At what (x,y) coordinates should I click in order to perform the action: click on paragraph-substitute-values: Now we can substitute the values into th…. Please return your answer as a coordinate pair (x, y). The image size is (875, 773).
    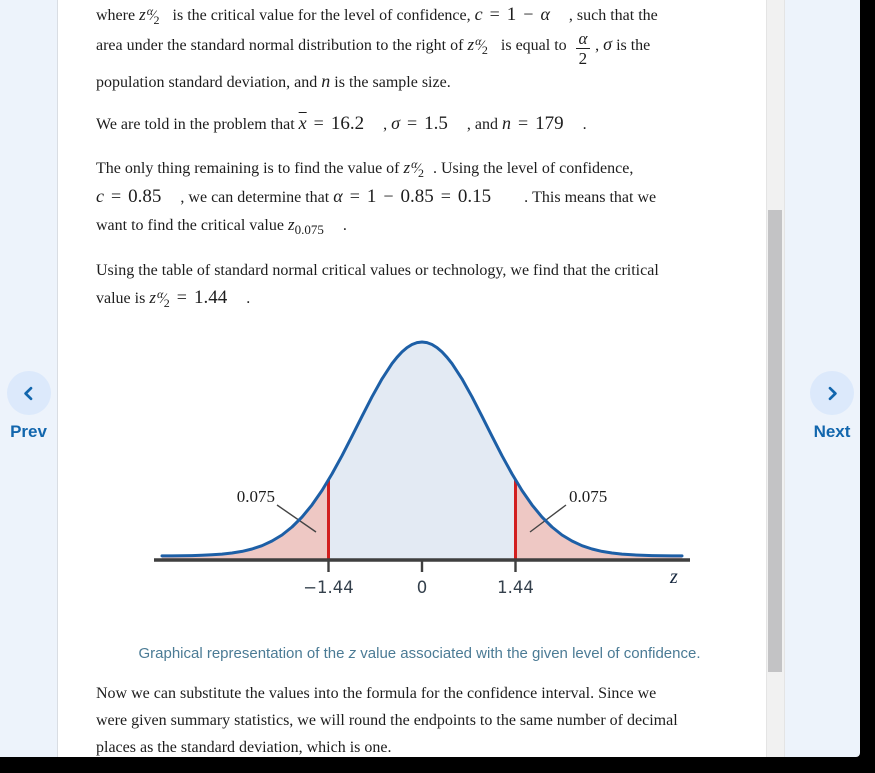
    Looking at the image, I should click on (419, 718).